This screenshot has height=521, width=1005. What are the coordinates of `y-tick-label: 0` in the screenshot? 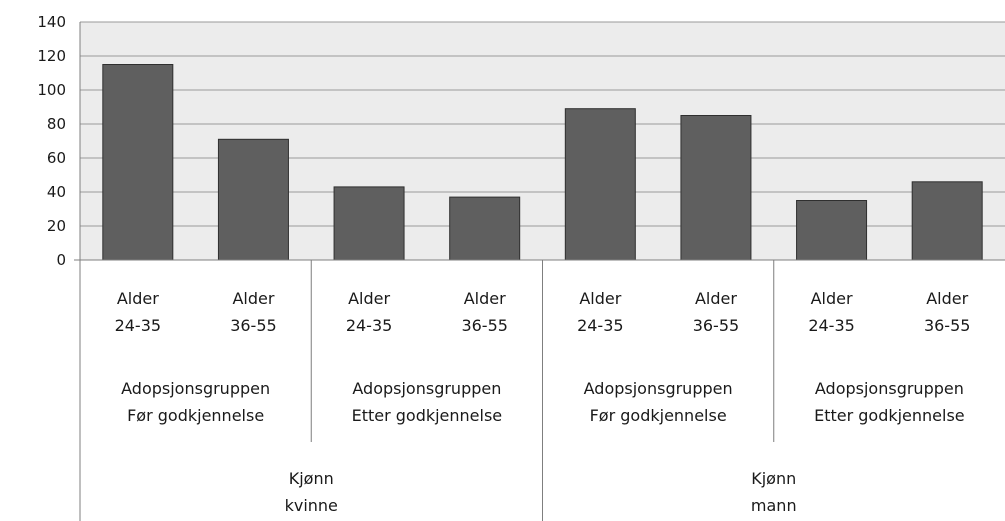 It's located at (61, 260).